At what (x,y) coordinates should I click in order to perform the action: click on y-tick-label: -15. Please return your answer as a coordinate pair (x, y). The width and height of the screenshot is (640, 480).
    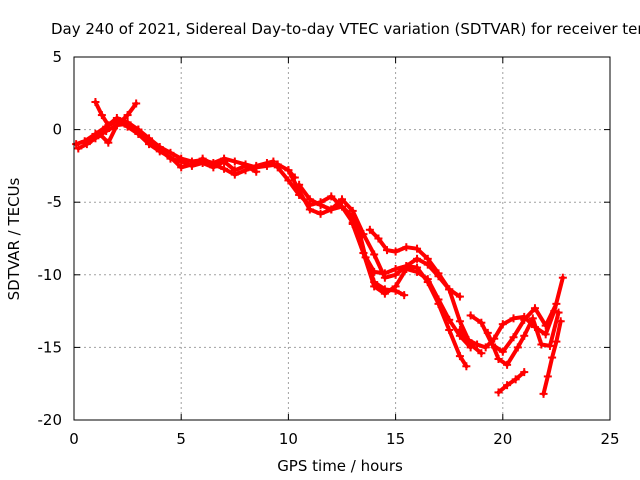
    Looking at the image, I should click on (50, 347).